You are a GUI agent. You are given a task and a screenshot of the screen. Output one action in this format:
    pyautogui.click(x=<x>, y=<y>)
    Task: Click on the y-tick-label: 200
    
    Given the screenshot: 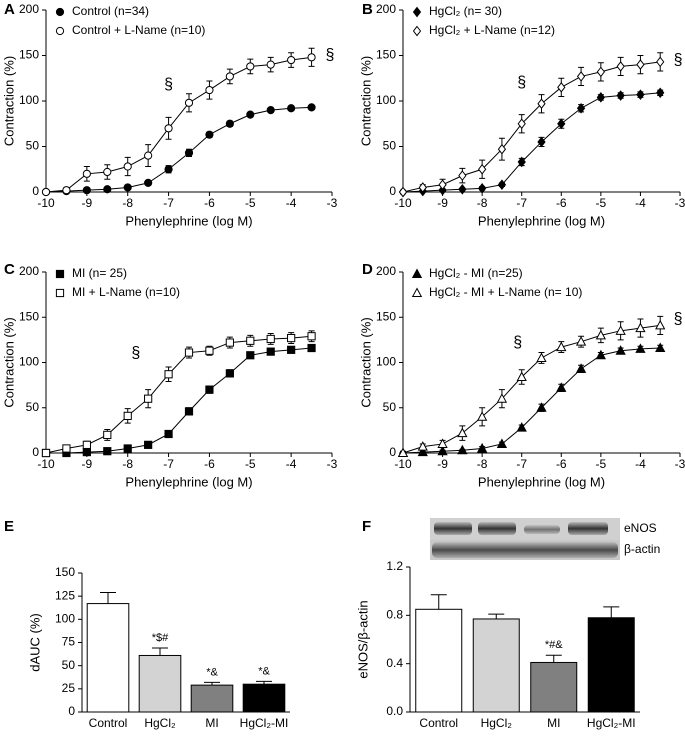 What is the action you would take?
    pyautogui.click(x=29, y=9)
    